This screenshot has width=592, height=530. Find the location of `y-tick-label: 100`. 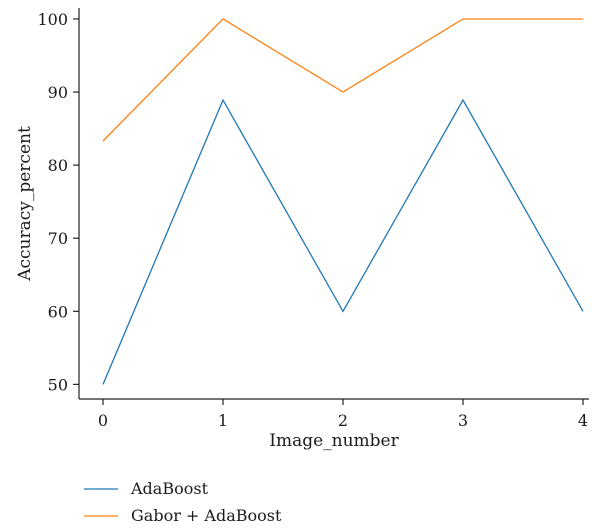

y-tick-label: 100 is located at coordinates (52, 19).